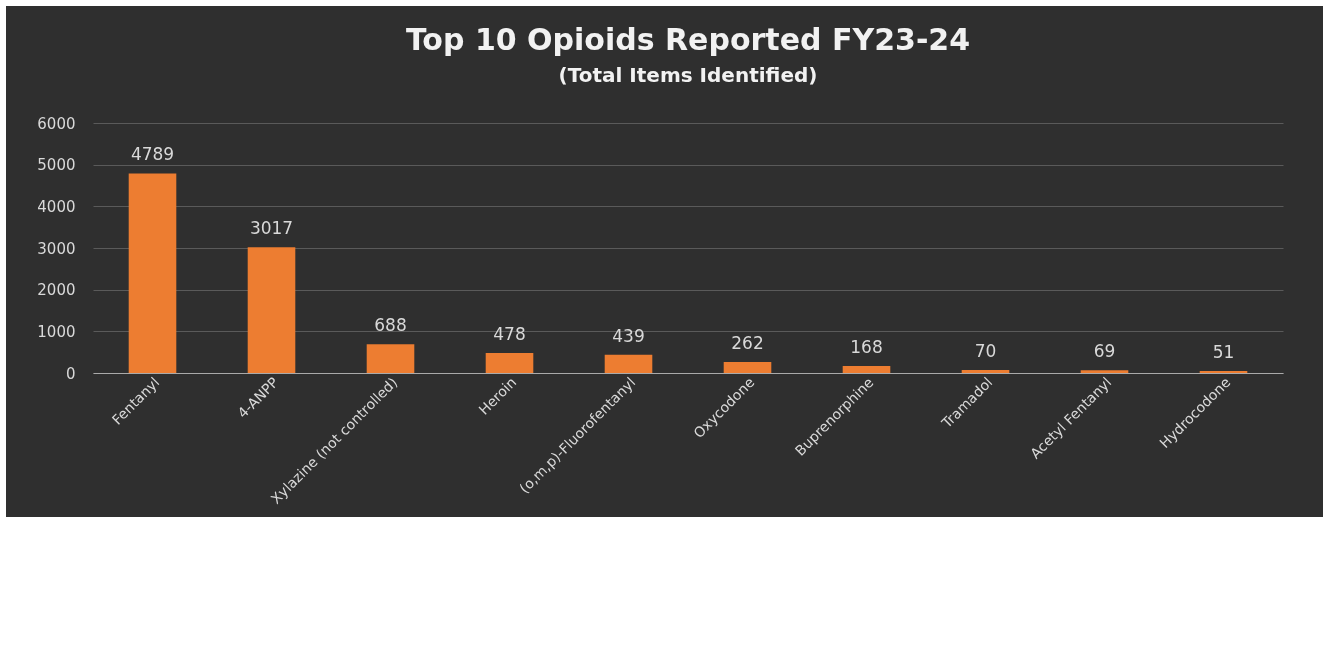 This screenshot has height=659, width=1339. What do you see at coordinates (688, 39) in the screenshot?
I see `chart-title: Top 10 Opioids Reported FY23-24` at bounding box center [688, 39].